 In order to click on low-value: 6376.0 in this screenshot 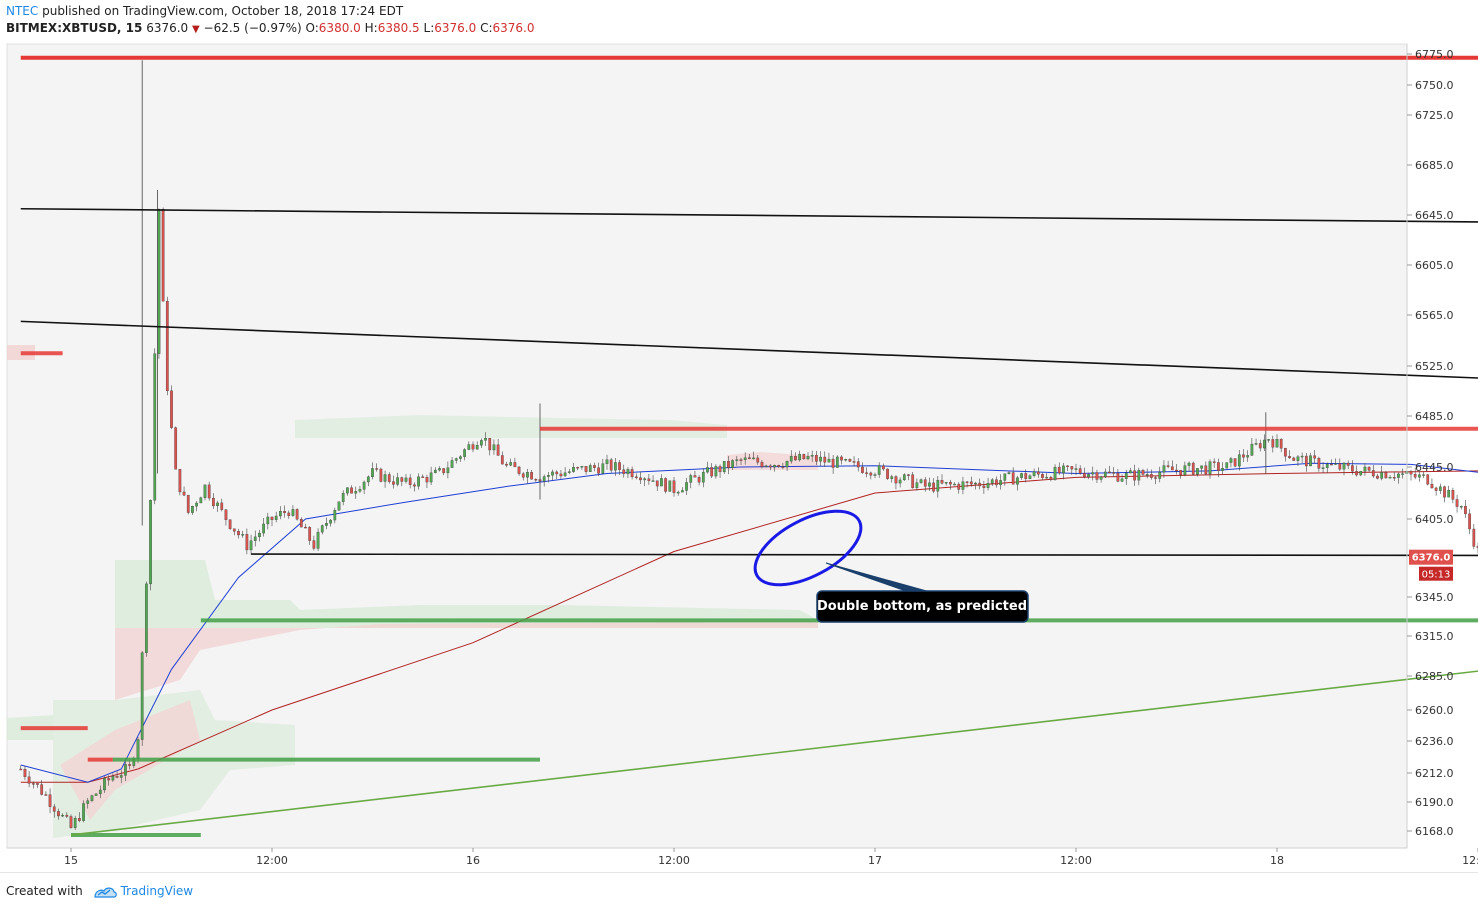, I will do `click(455, 28)`.